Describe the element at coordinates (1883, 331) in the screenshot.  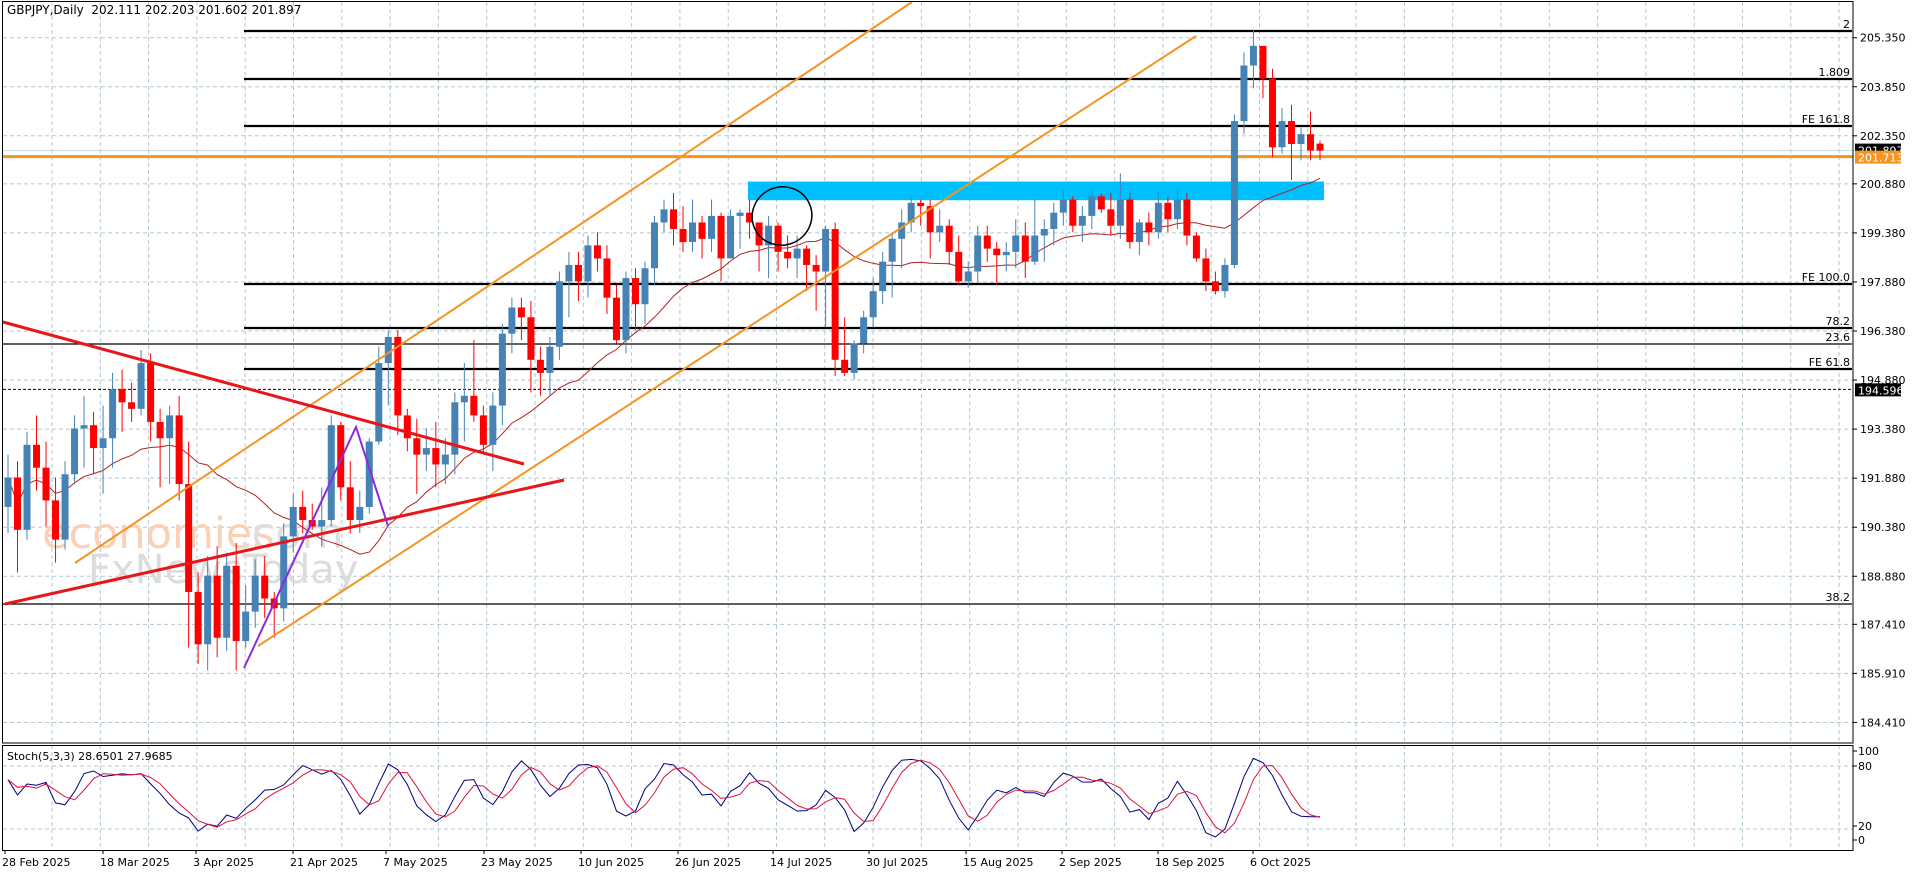
I see `price-tick-label: 196.380` at that location.